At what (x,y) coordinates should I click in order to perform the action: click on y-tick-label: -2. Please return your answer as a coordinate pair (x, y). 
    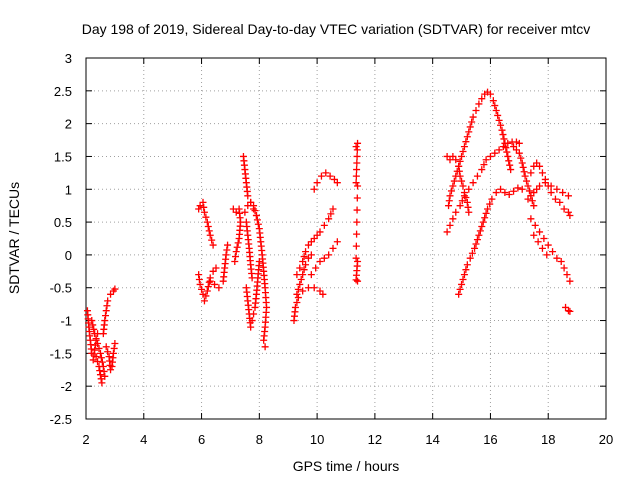
    Looking at the image, I should click on (66, 386).